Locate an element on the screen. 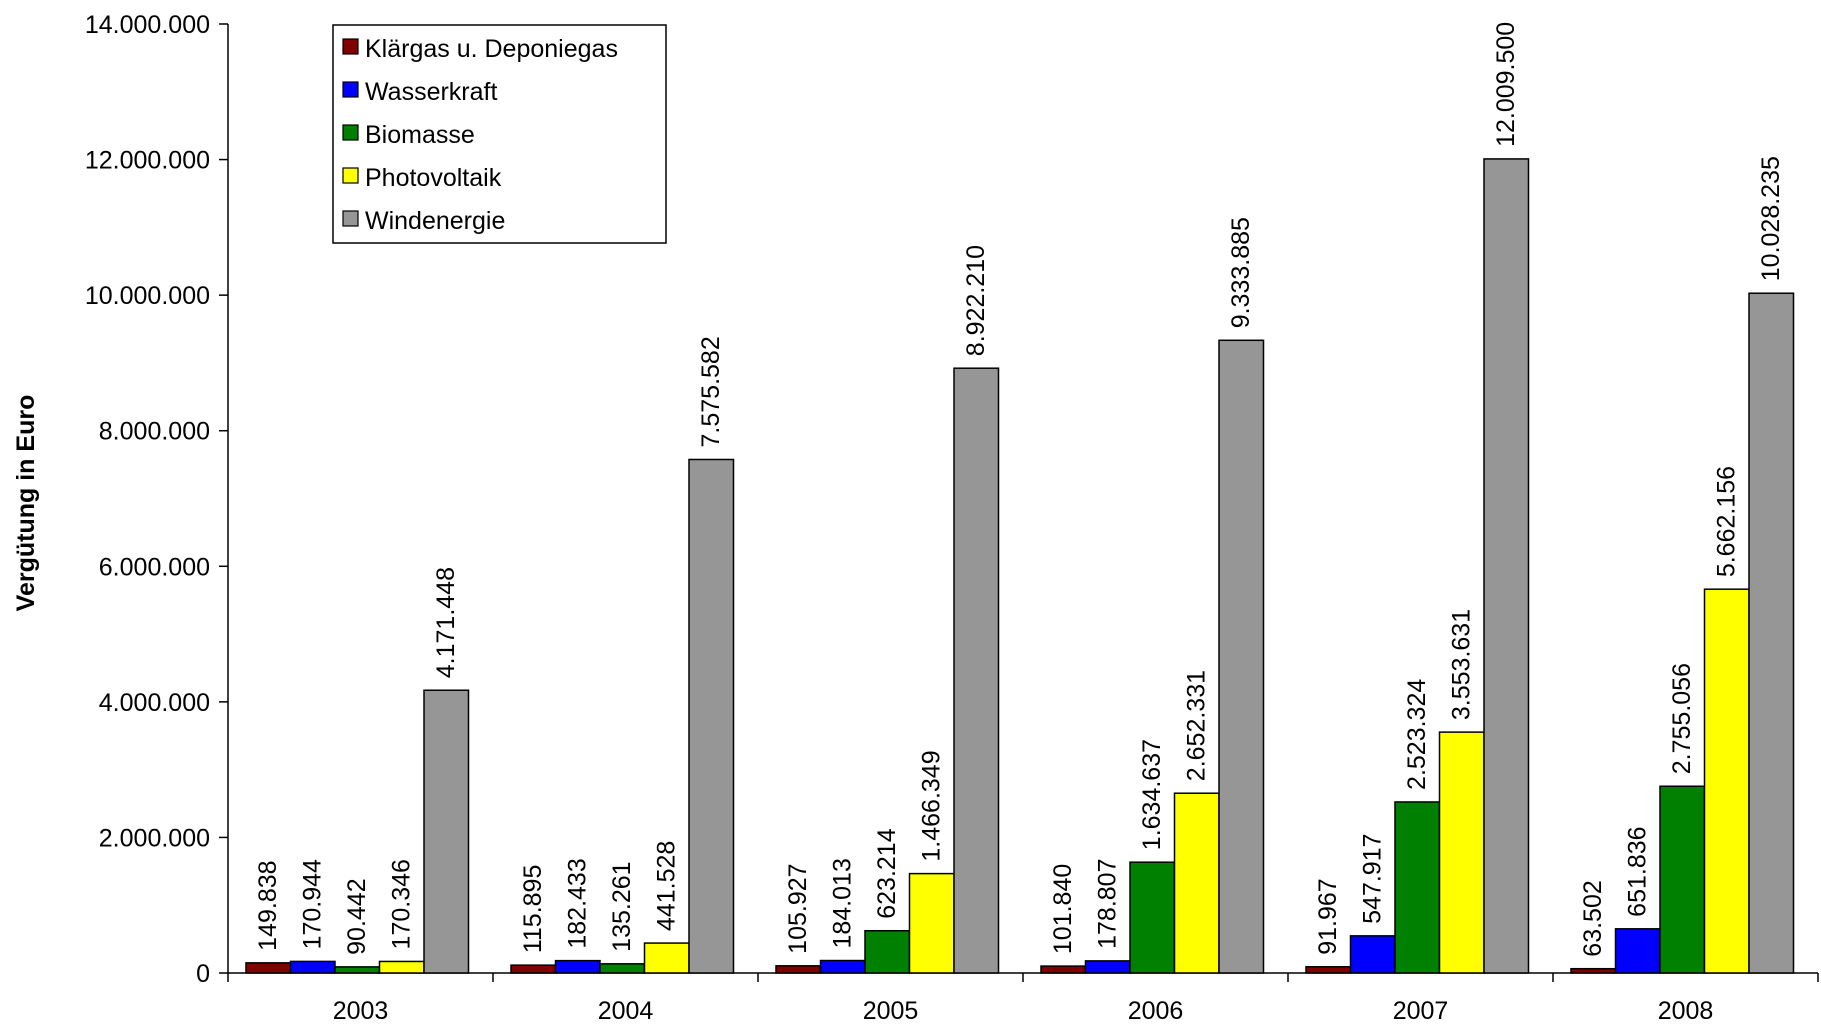 The width and height of the screenshot is (1821, 1032). y-tick-label: 8.000.000 is located at coordinates (154, 432).